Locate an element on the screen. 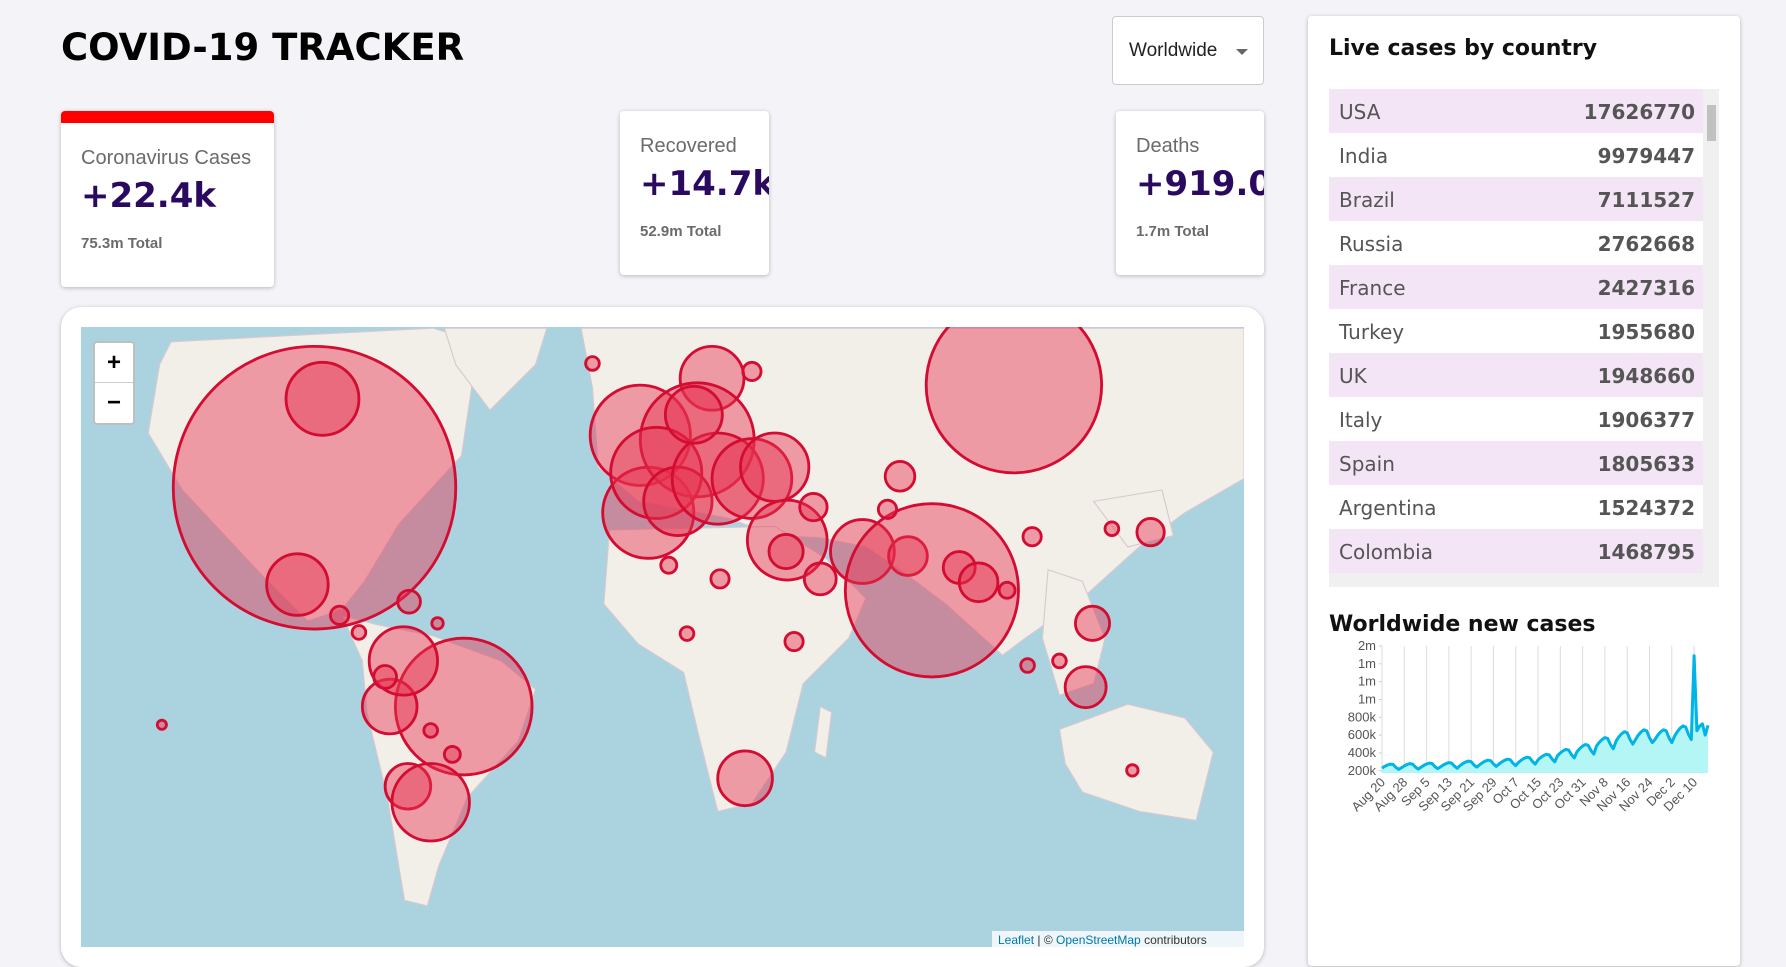 This screenshot has width=1786, height=967. area is located at coordinates (1545, 714).